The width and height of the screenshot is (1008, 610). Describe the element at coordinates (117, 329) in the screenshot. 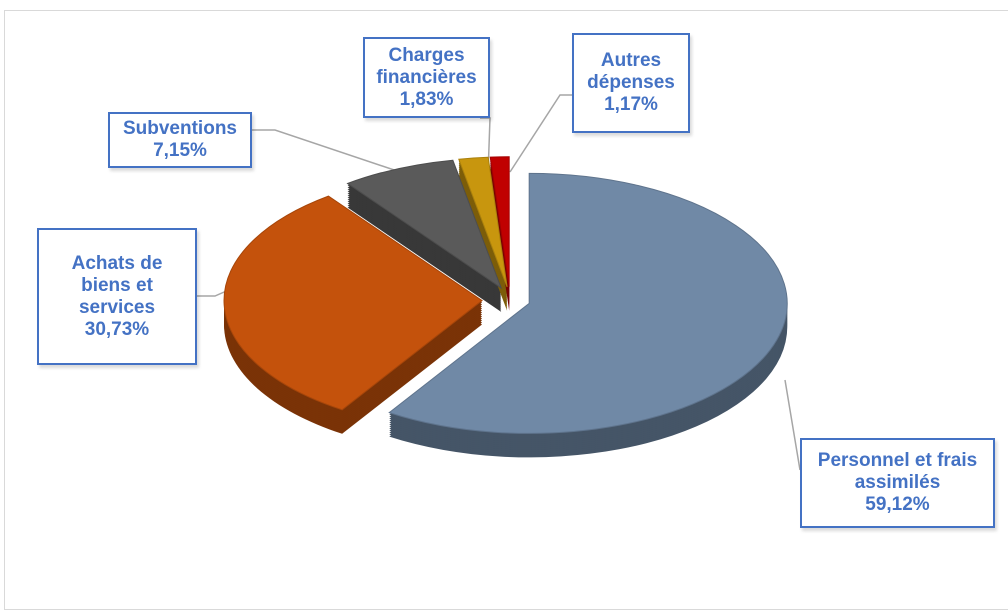

I see `value-label: 30,73%` at that location.